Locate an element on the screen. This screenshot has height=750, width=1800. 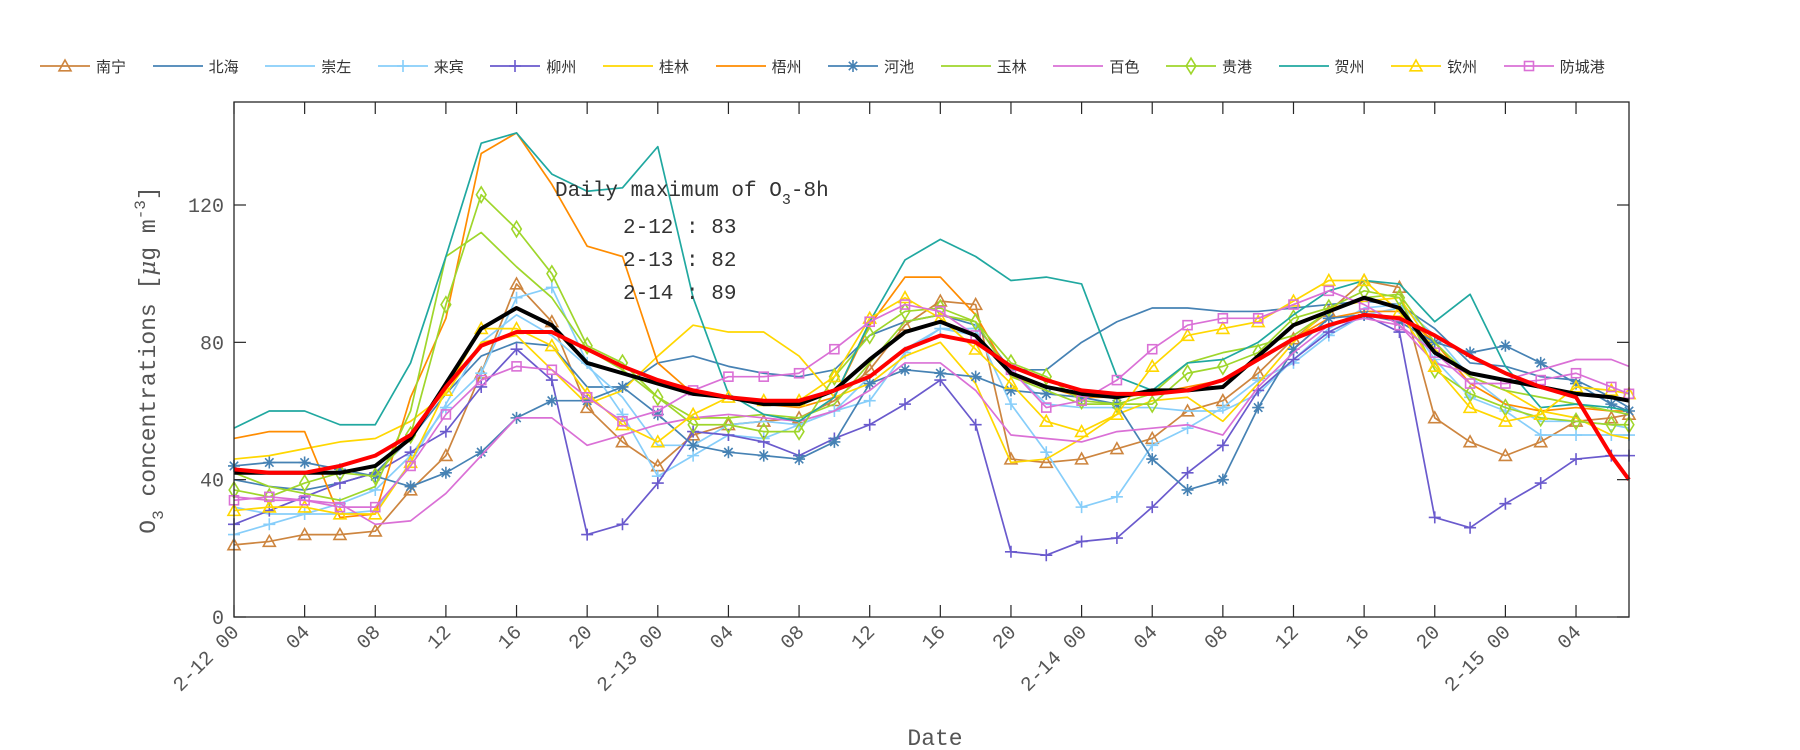
x-tick-label: 2-13 00 is located at coordinates (631, 660).